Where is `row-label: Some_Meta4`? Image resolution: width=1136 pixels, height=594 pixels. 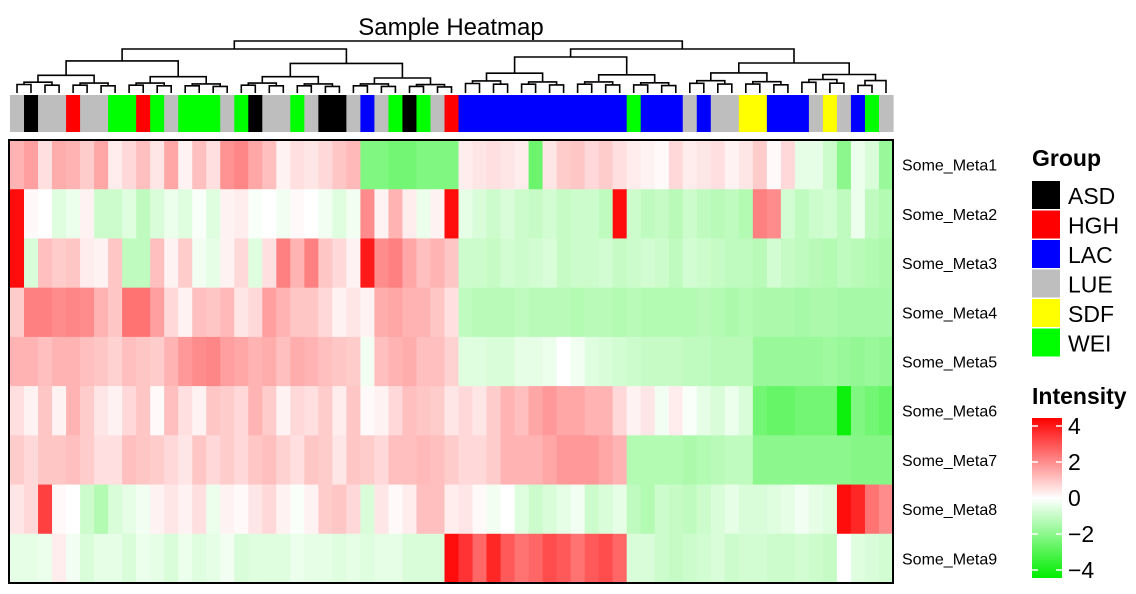
row-label: Some_Meta4 is located at coordinates (949, 313).